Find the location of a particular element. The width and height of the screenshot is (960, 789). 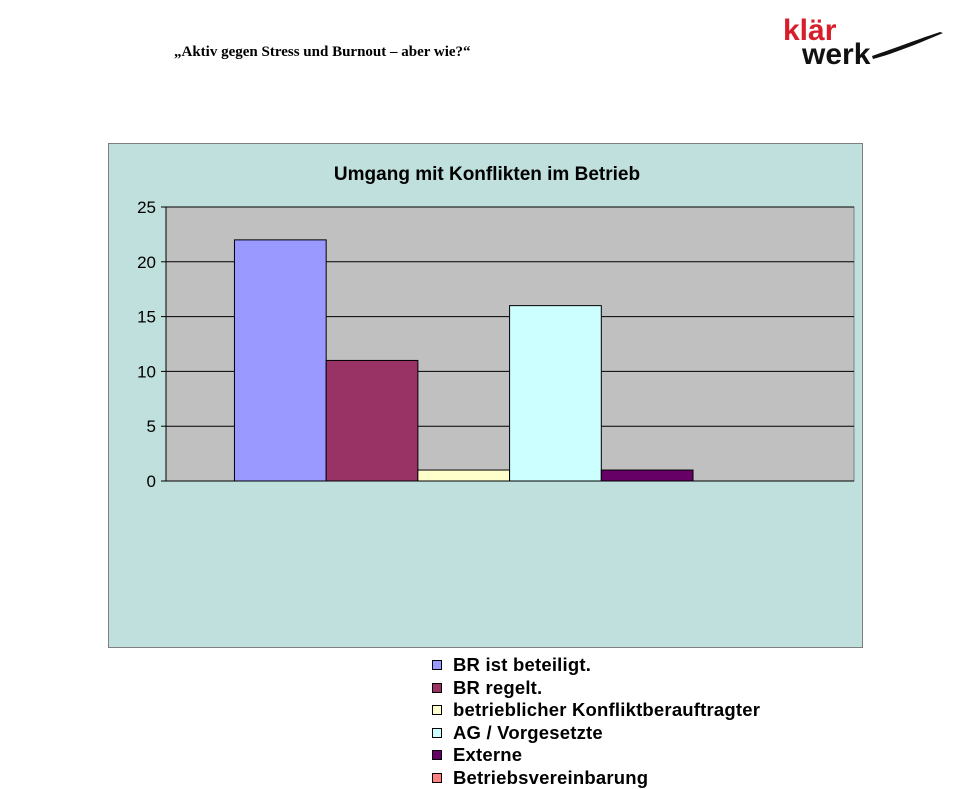

legend-label: BR regelt. is located at coordinates (497, 688).